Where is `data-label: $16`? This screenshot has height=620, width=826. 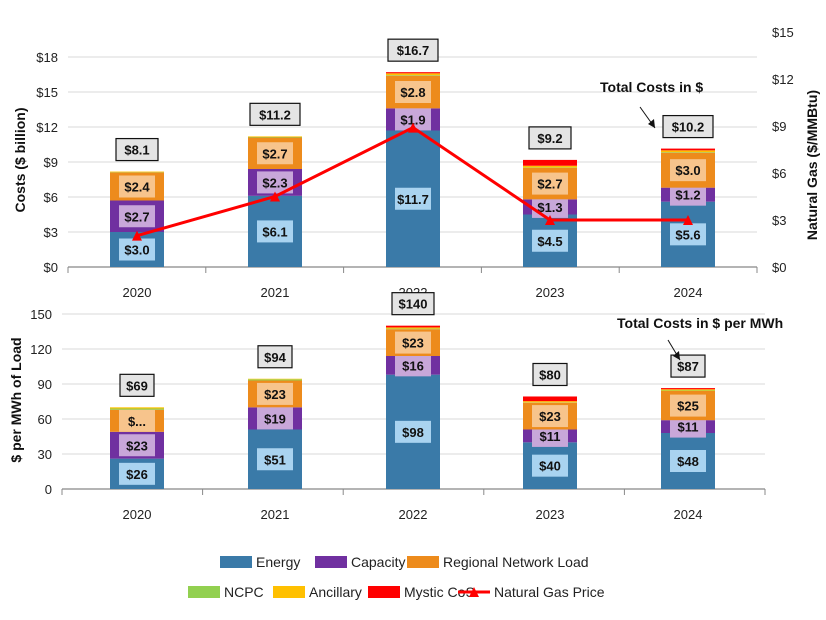 data-label: $16 is located at coordinates (413, 365).